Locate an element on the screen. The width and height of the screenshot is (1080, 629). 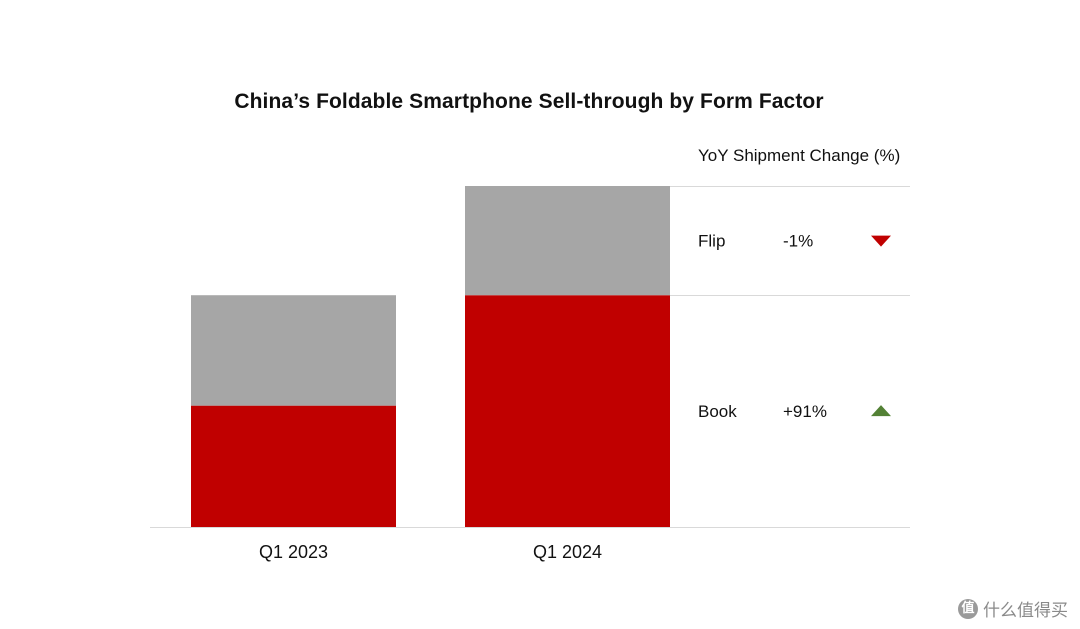
watermark-logo-icon: 值 is located at coordinates (968, 608).